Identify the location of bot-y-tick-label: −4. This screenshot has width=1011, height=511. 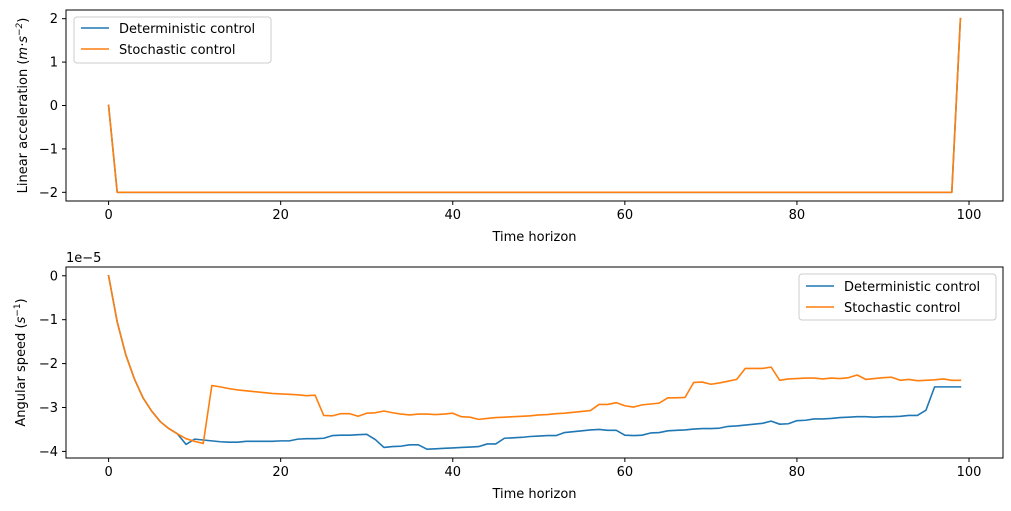
(48, 452).